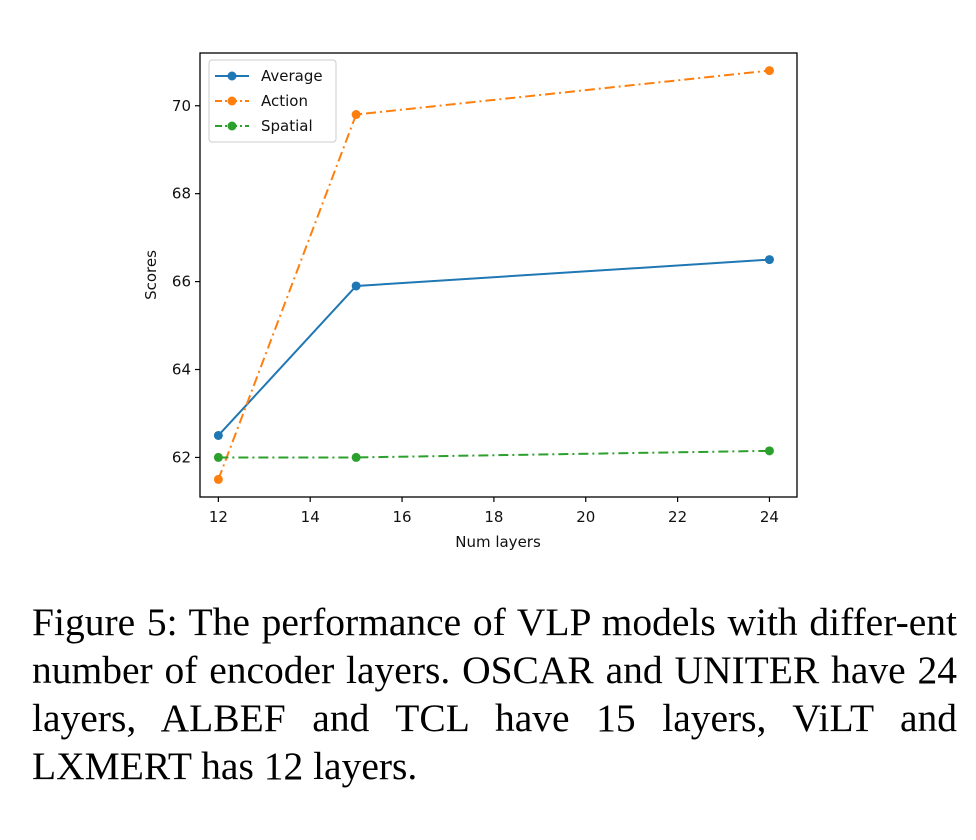 This screenshot has height=840, width=976. I want to click on chart-legend: Average Action Spatial, so click(272, 101).